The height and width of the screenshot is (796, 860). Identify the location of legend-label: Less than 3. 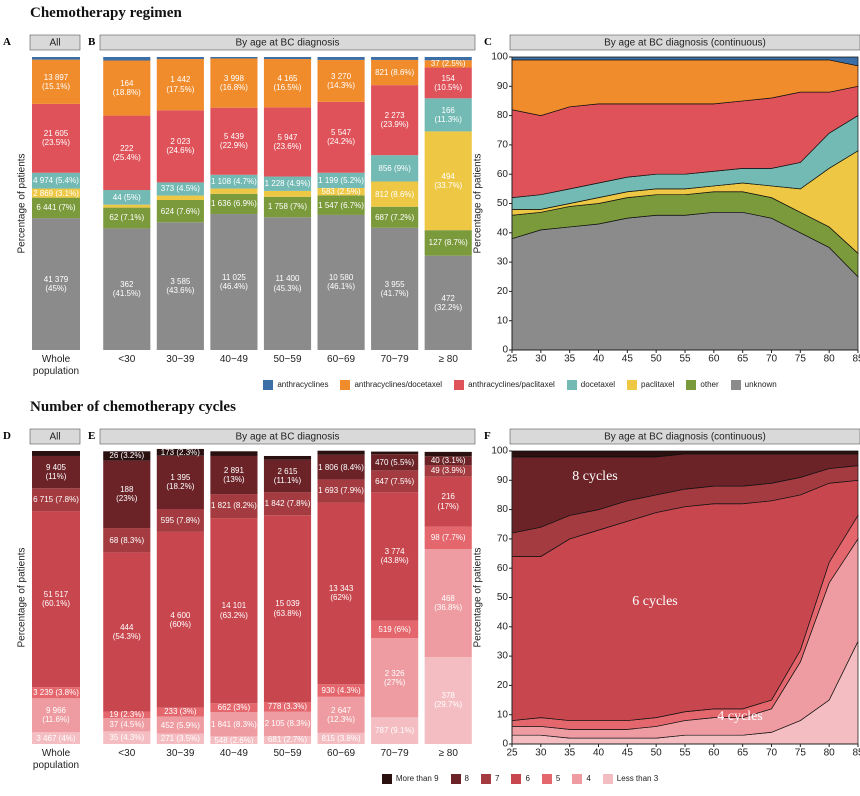
(637, 779).